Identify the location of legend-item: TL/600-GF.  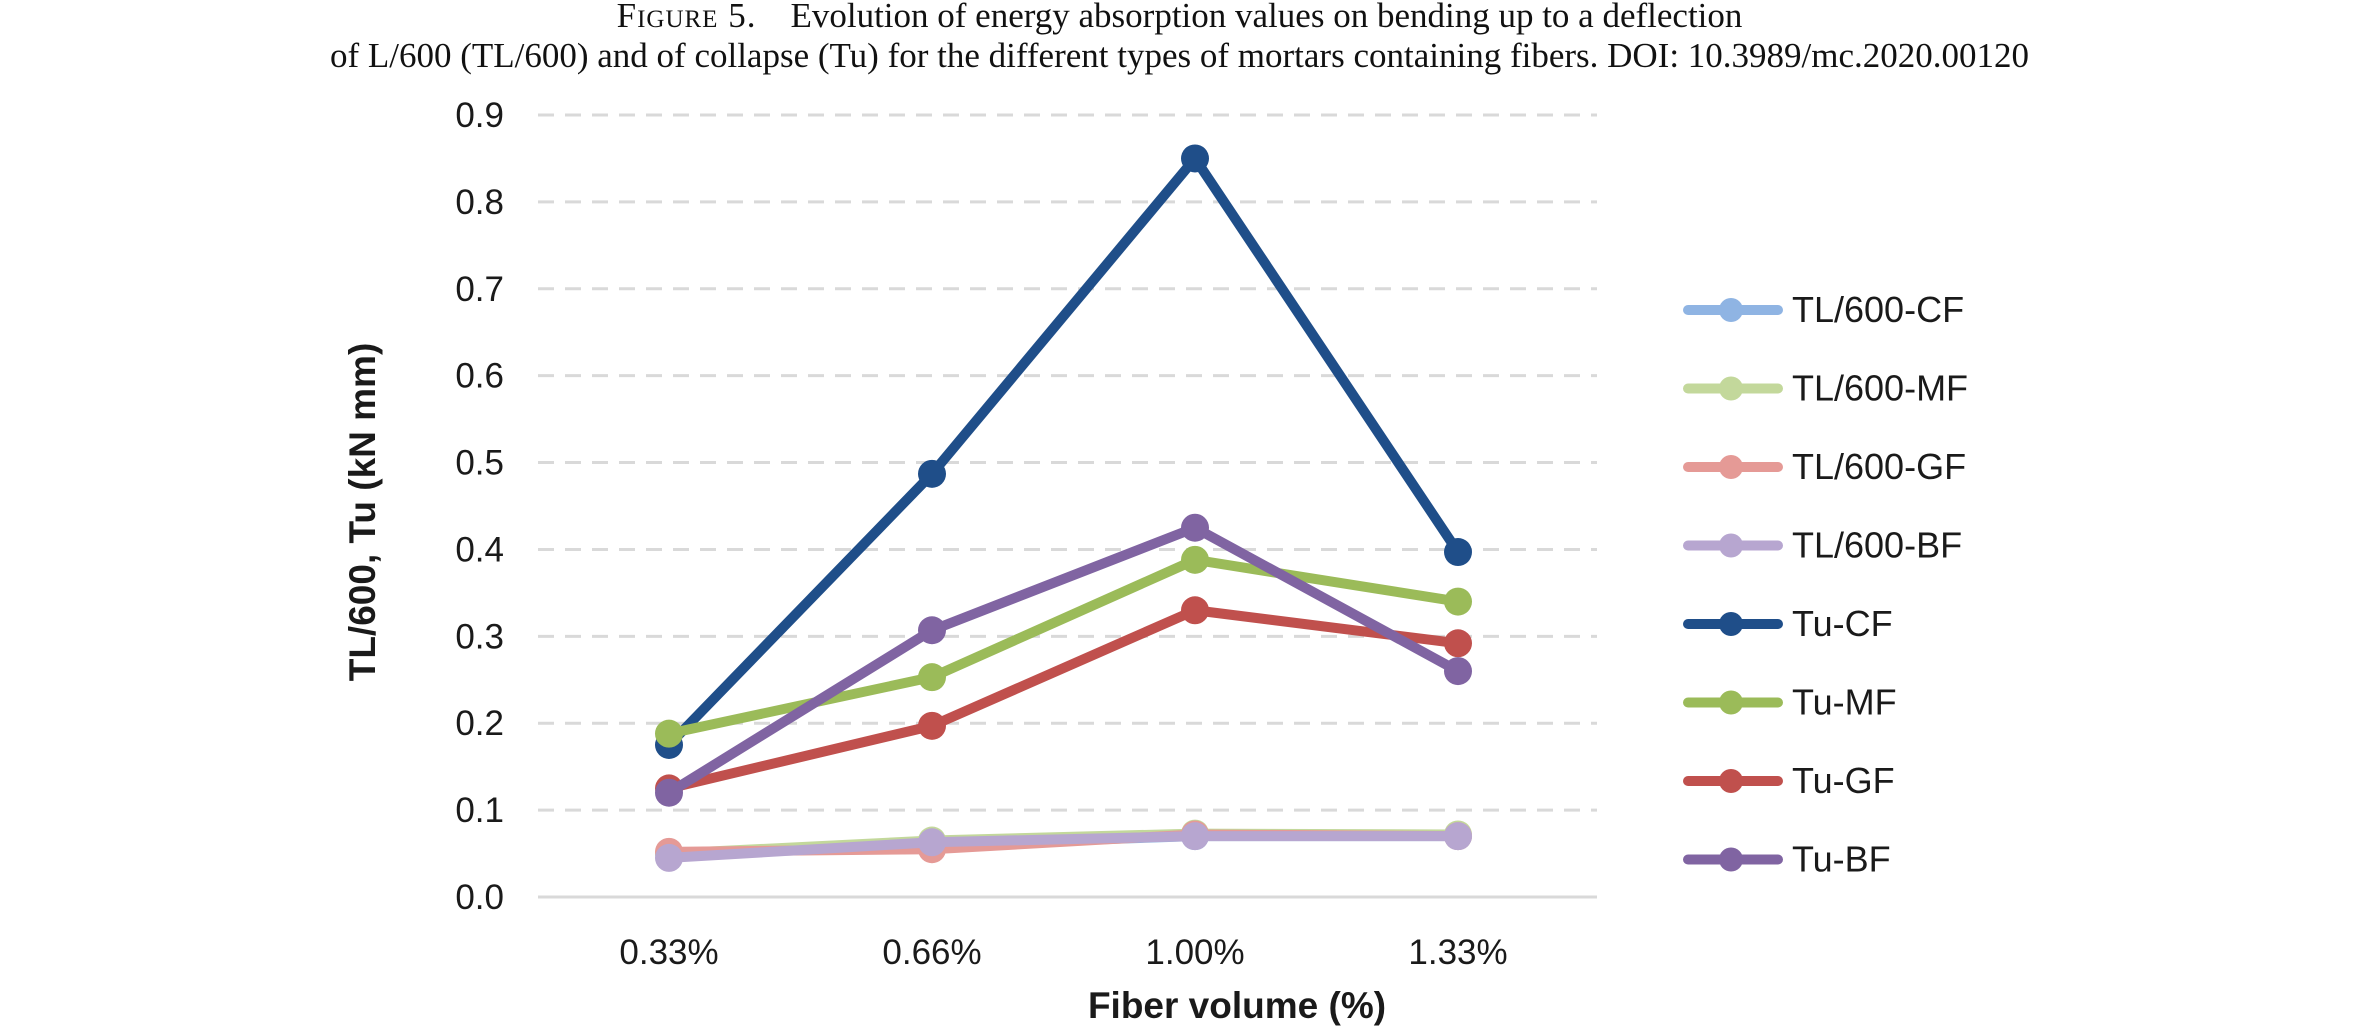
(1824, 466).